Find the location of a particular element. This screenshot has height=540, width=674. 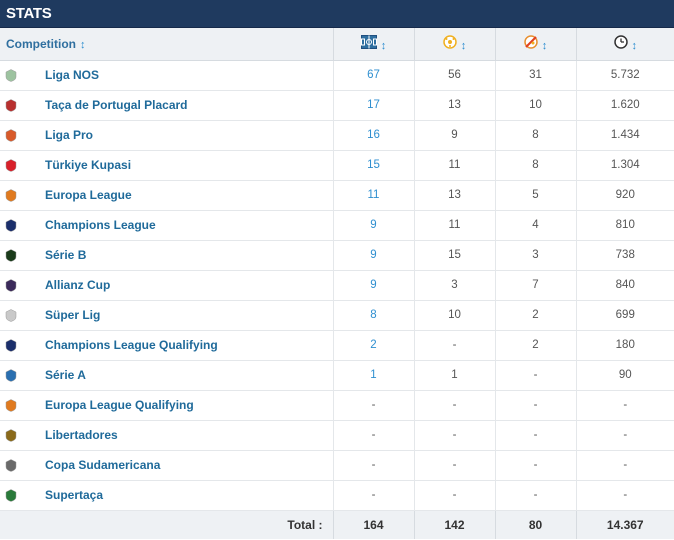

appearances-cell: 16 is located at coordinates (373, 135).